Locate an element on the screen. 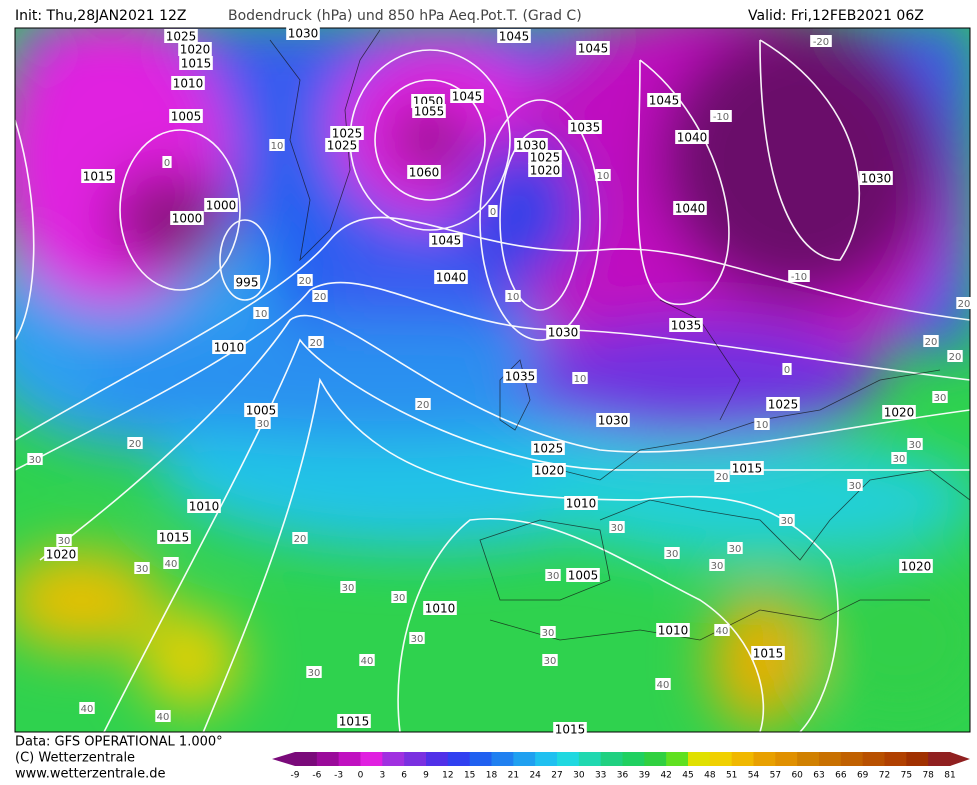  colorbar-tick-label: 27 is located at coordinates (556, 776).